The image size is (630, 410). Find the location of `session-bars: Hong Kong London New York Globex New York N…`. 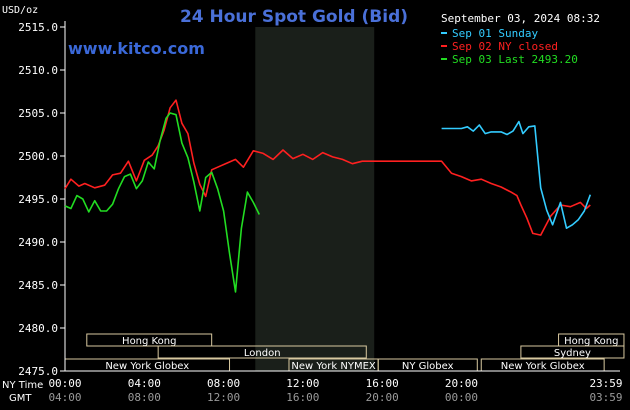

session-bars: Hong Kong London New York Globex New York N… is located at coordinates (344, 352).